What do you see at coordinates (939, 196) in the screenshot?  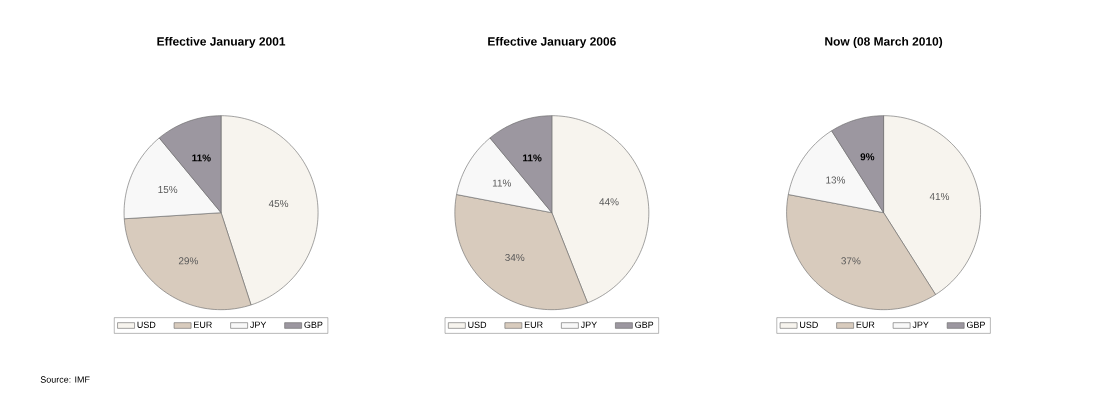 I see `data-label: 41%` at bounding box center [939, 196].